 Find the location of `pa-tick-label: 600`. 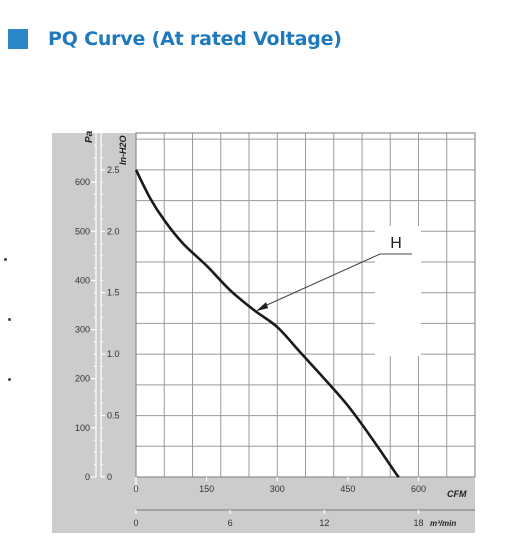

pa-tick-label: 600 is located at coordinates (82, 182).